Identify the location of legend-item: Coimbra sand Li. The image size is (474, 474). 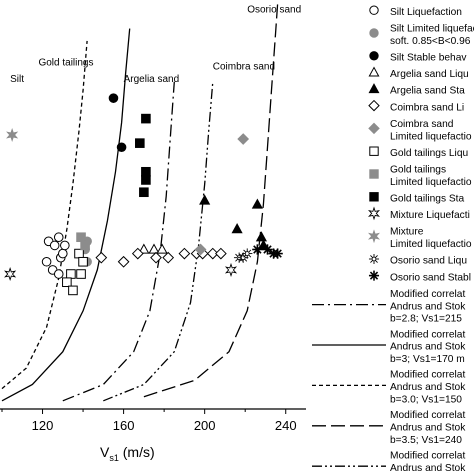
(416, 106).